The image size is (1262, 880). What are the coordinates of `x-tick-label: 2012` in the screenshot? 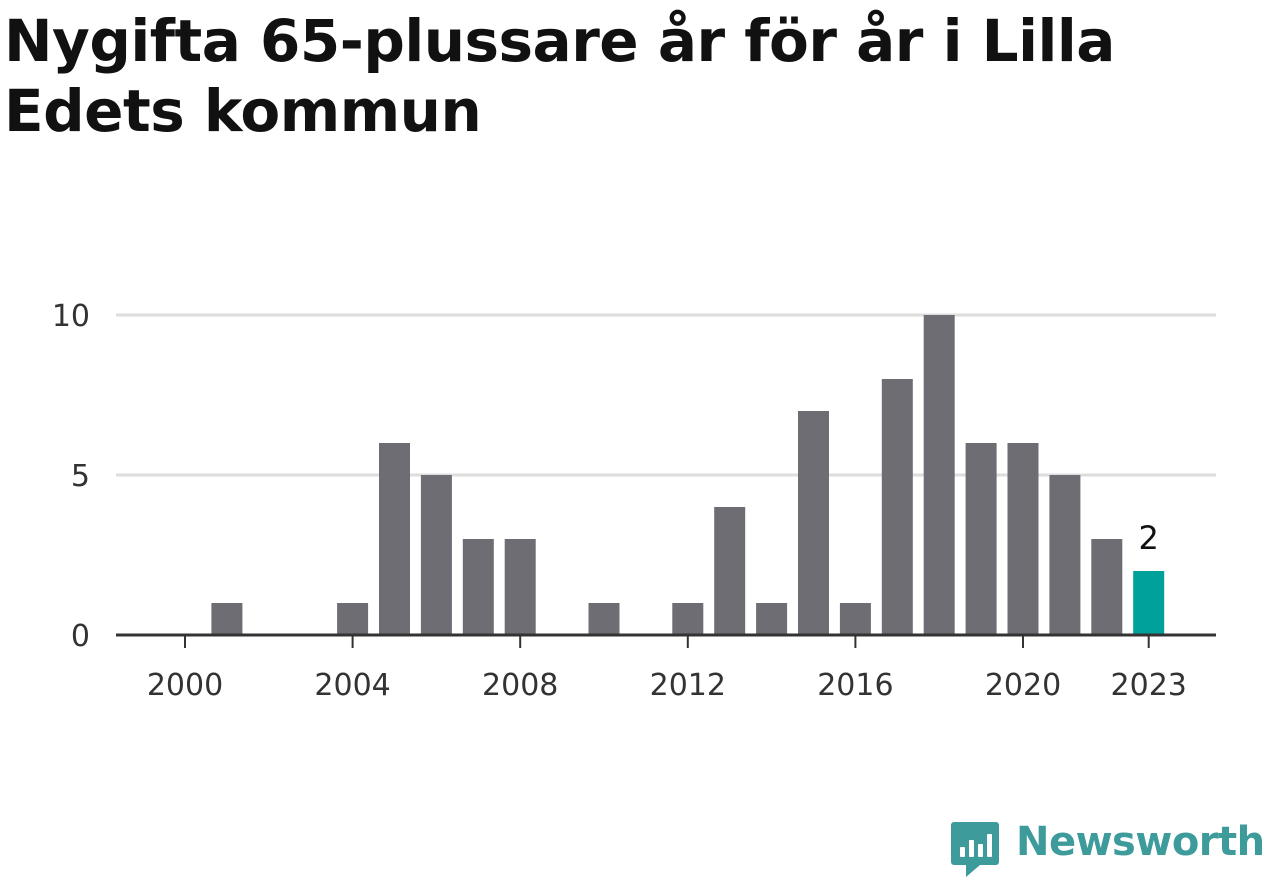 It's located at (688, 685).